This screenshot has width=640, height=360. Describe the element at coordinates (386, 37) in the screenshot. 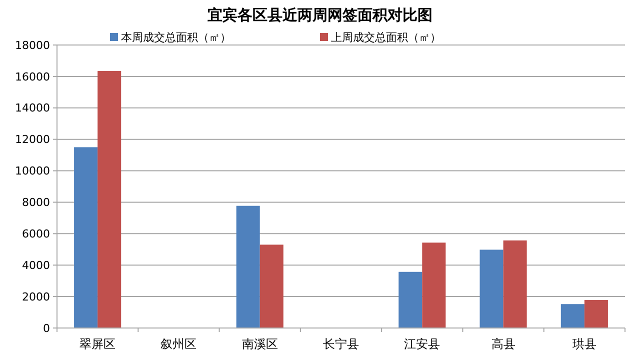

I see `legend-label: 上周成交总面积（㎡）` at that location.